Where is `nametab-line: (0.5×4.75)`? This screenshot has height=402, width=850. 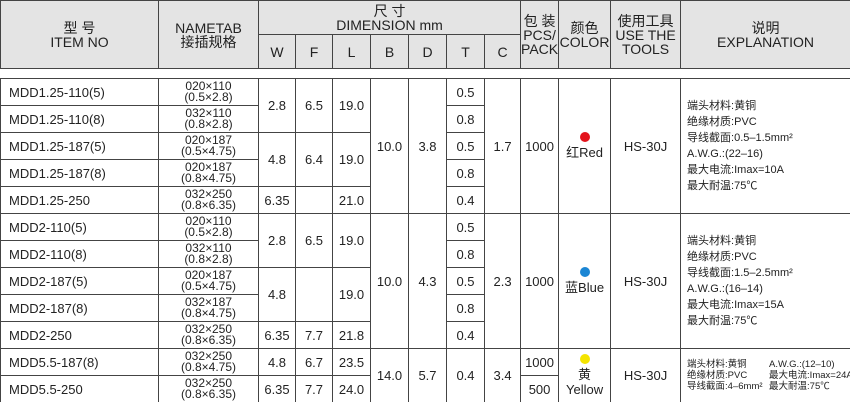 nametab-line: (0.5×4.75) is located at coordinates (208, 286).